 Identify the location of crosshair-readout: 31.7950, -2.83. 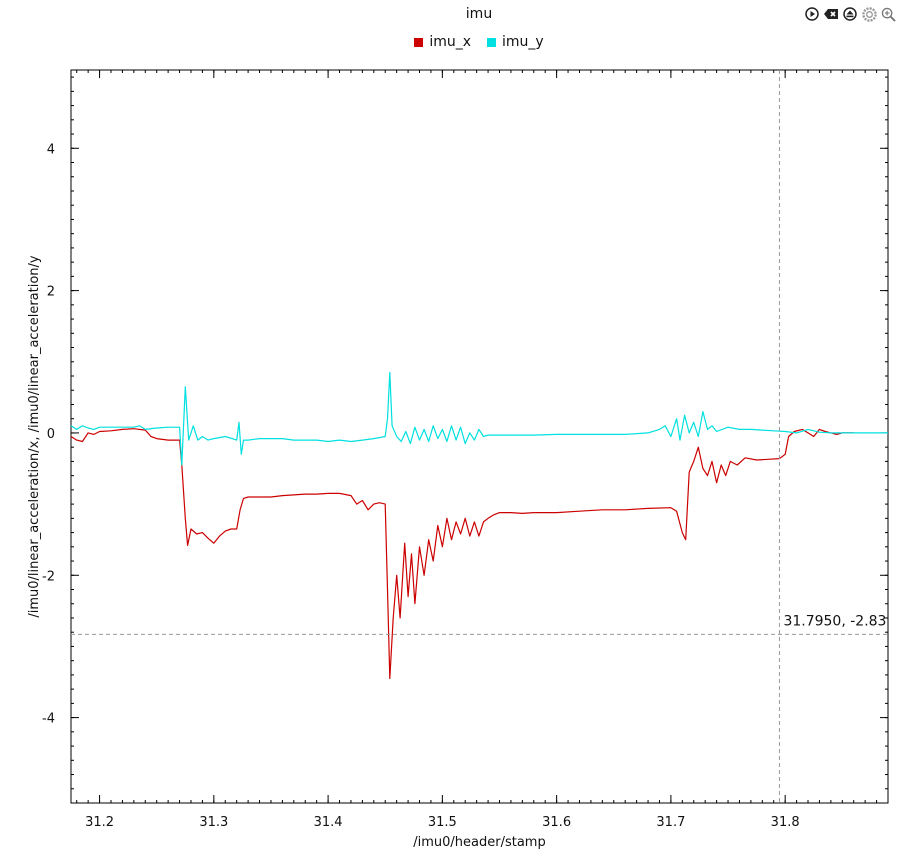
(834, 621).